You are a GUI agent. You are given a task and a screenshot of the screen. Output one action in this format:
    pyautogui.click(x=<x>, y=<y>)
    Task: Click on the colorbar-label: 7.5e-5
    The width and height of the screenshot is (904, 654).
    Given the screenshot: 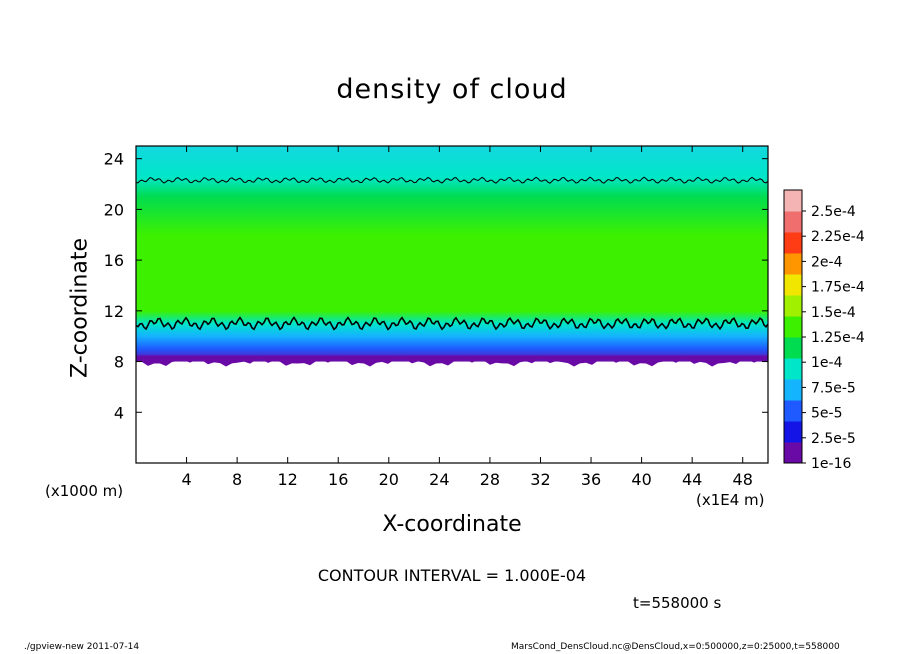 What is the action you would take?
    pyautogui.click(x=833, y=388)
    